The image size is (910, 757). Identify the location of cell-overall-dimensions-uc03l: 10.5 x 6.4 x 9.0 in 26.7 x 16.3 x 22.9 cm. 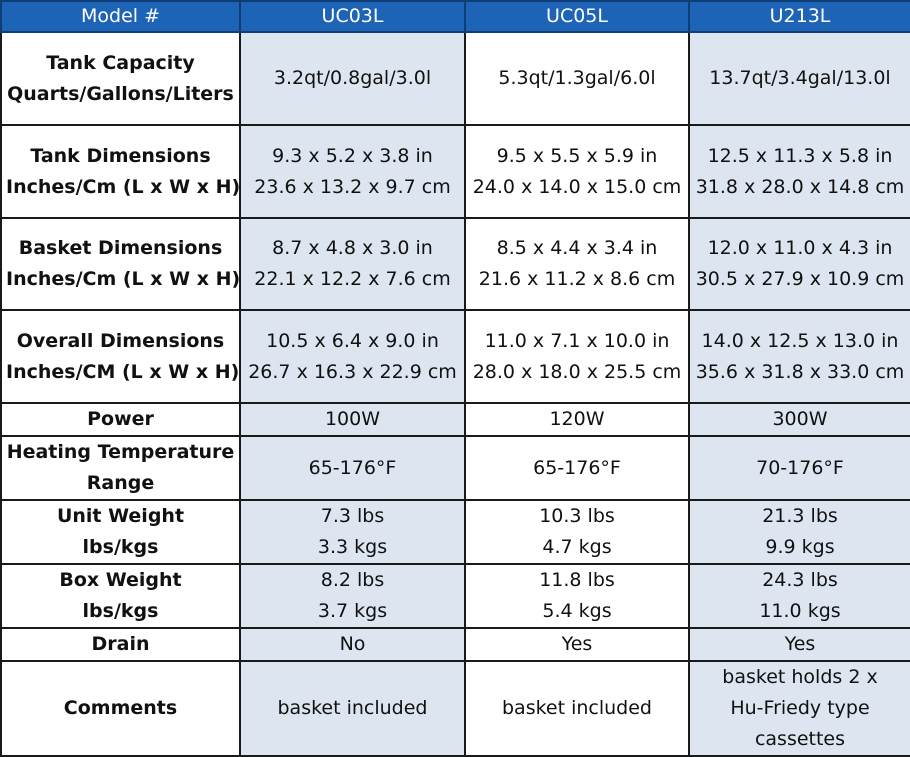
(352, 356).